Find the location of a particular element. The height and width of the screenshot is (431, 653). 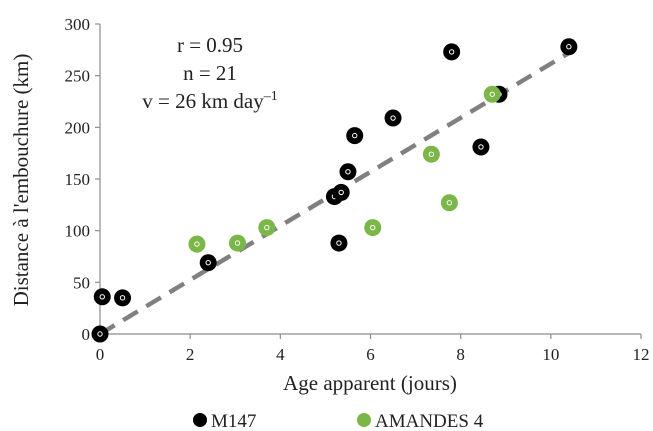

x-axis-title: Age apparent (jours) is located at coordinates (370, 383).